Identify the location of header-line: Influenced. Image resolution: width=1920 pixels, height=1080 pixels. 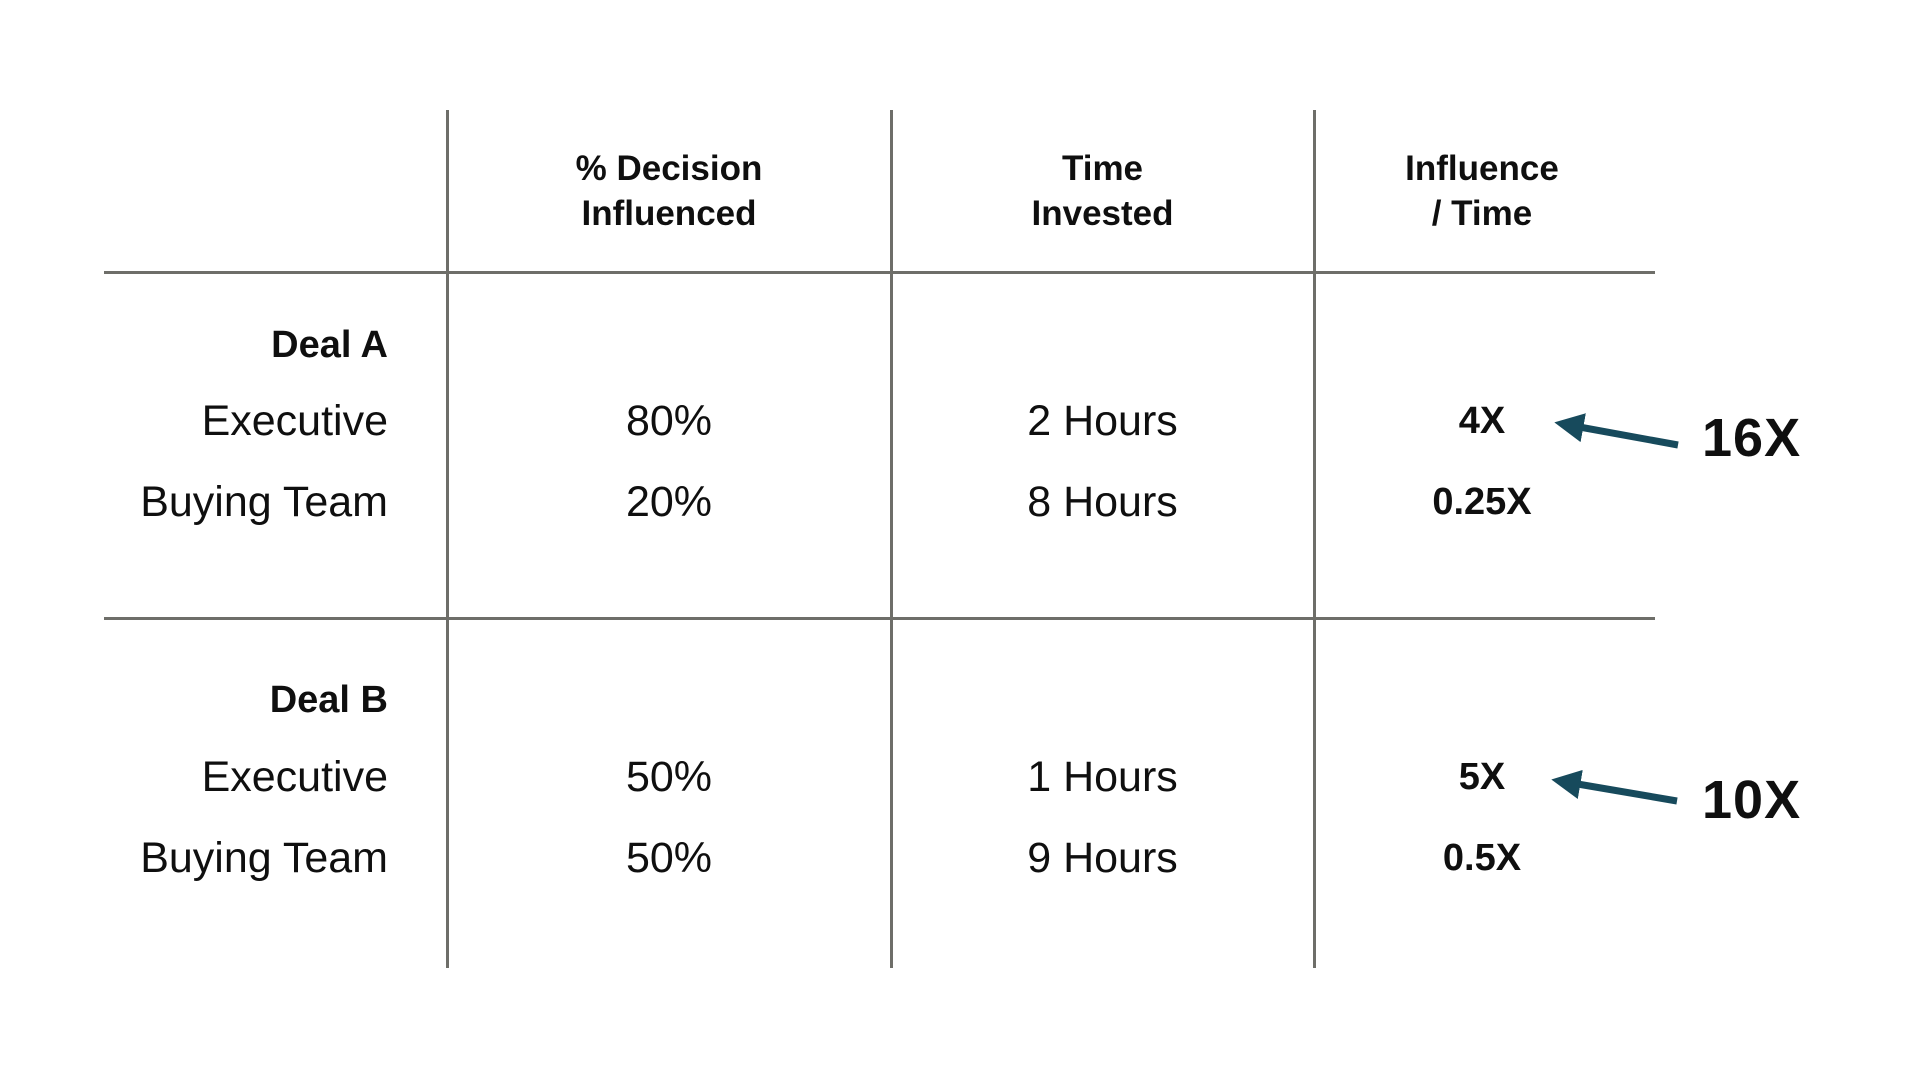
(669, 213).